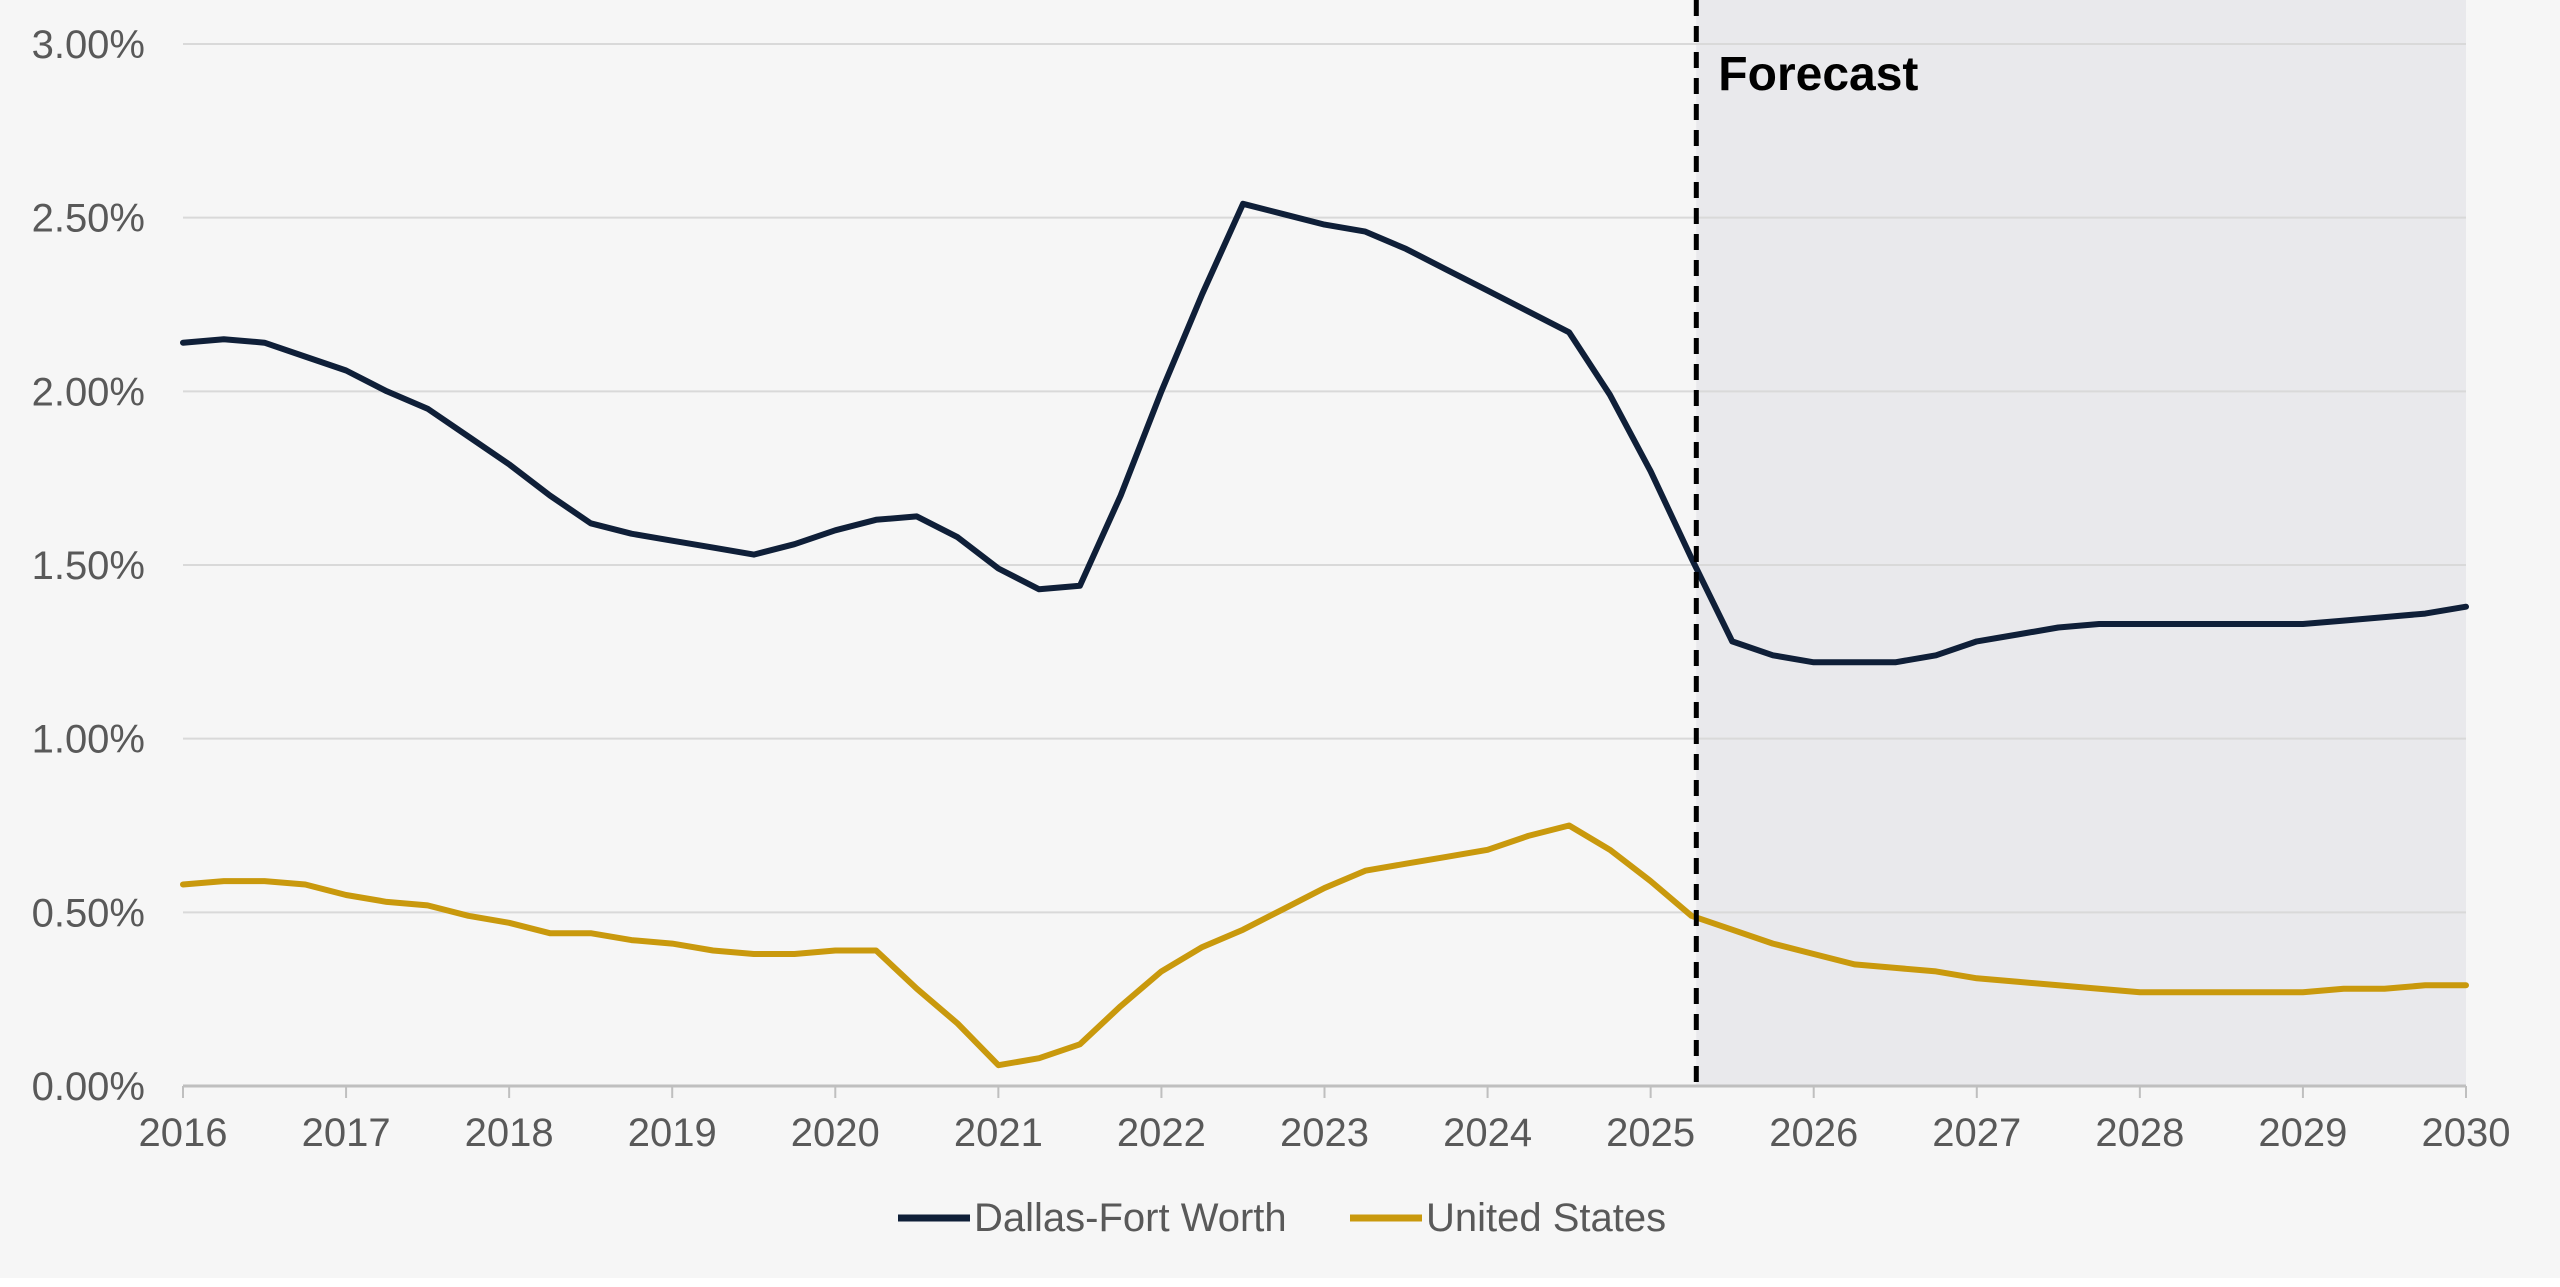  I want to click on y-axis-ticks: 0.00% 0.50% 1.00% 1.50% 2.00% 2.50% 3.00%, so click(88, 566).